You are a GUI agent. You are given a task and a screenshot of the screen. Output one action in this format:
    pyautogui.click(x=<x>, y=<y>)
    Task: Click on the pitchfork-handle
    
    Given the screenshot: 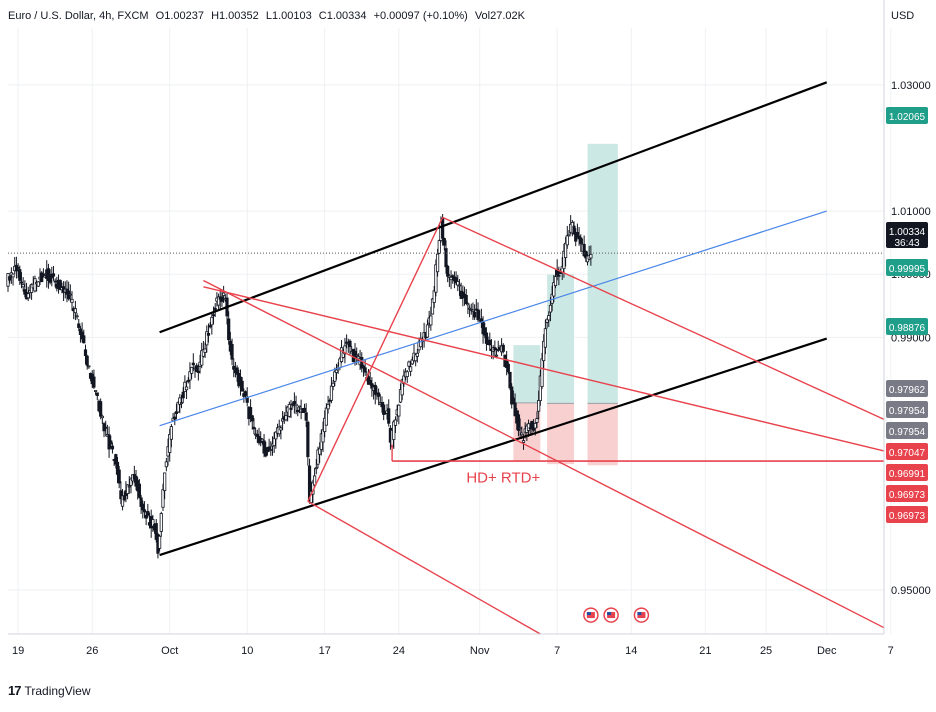 What is the action you would take?
    pyautogui.click(x=375, y=359)
    